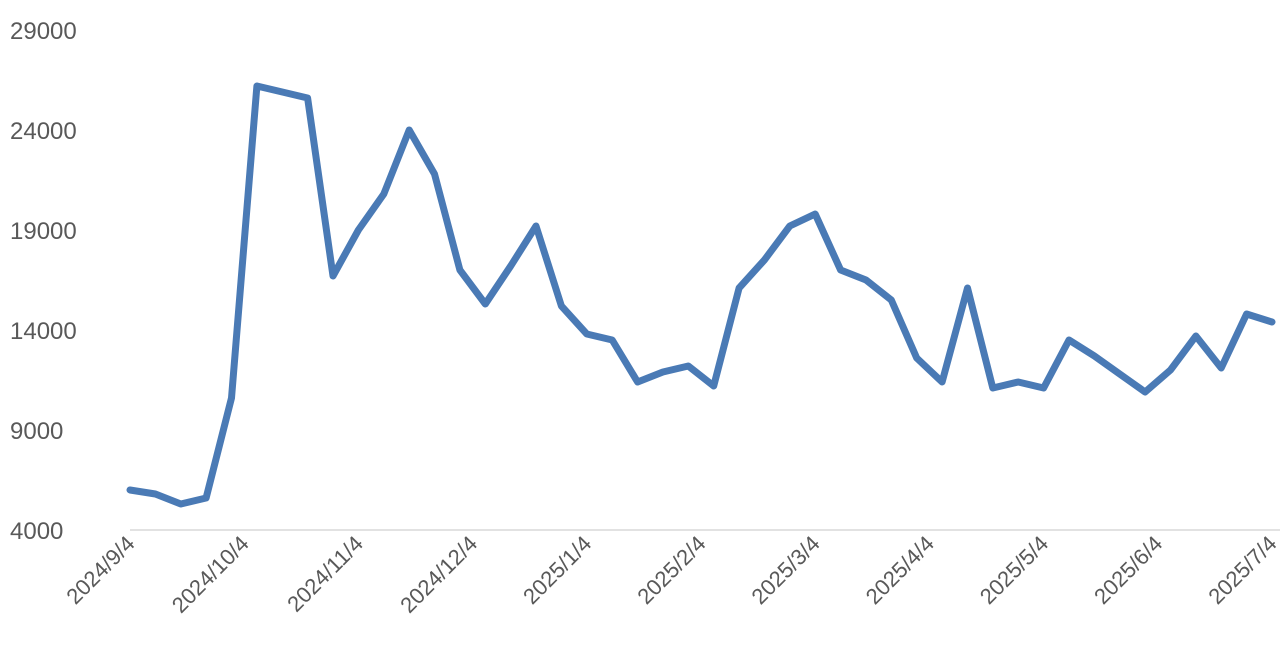 This screenshot has height=663, width=1287. I want to click on x-tick-label: 2024/12/4, so click(438, 574).